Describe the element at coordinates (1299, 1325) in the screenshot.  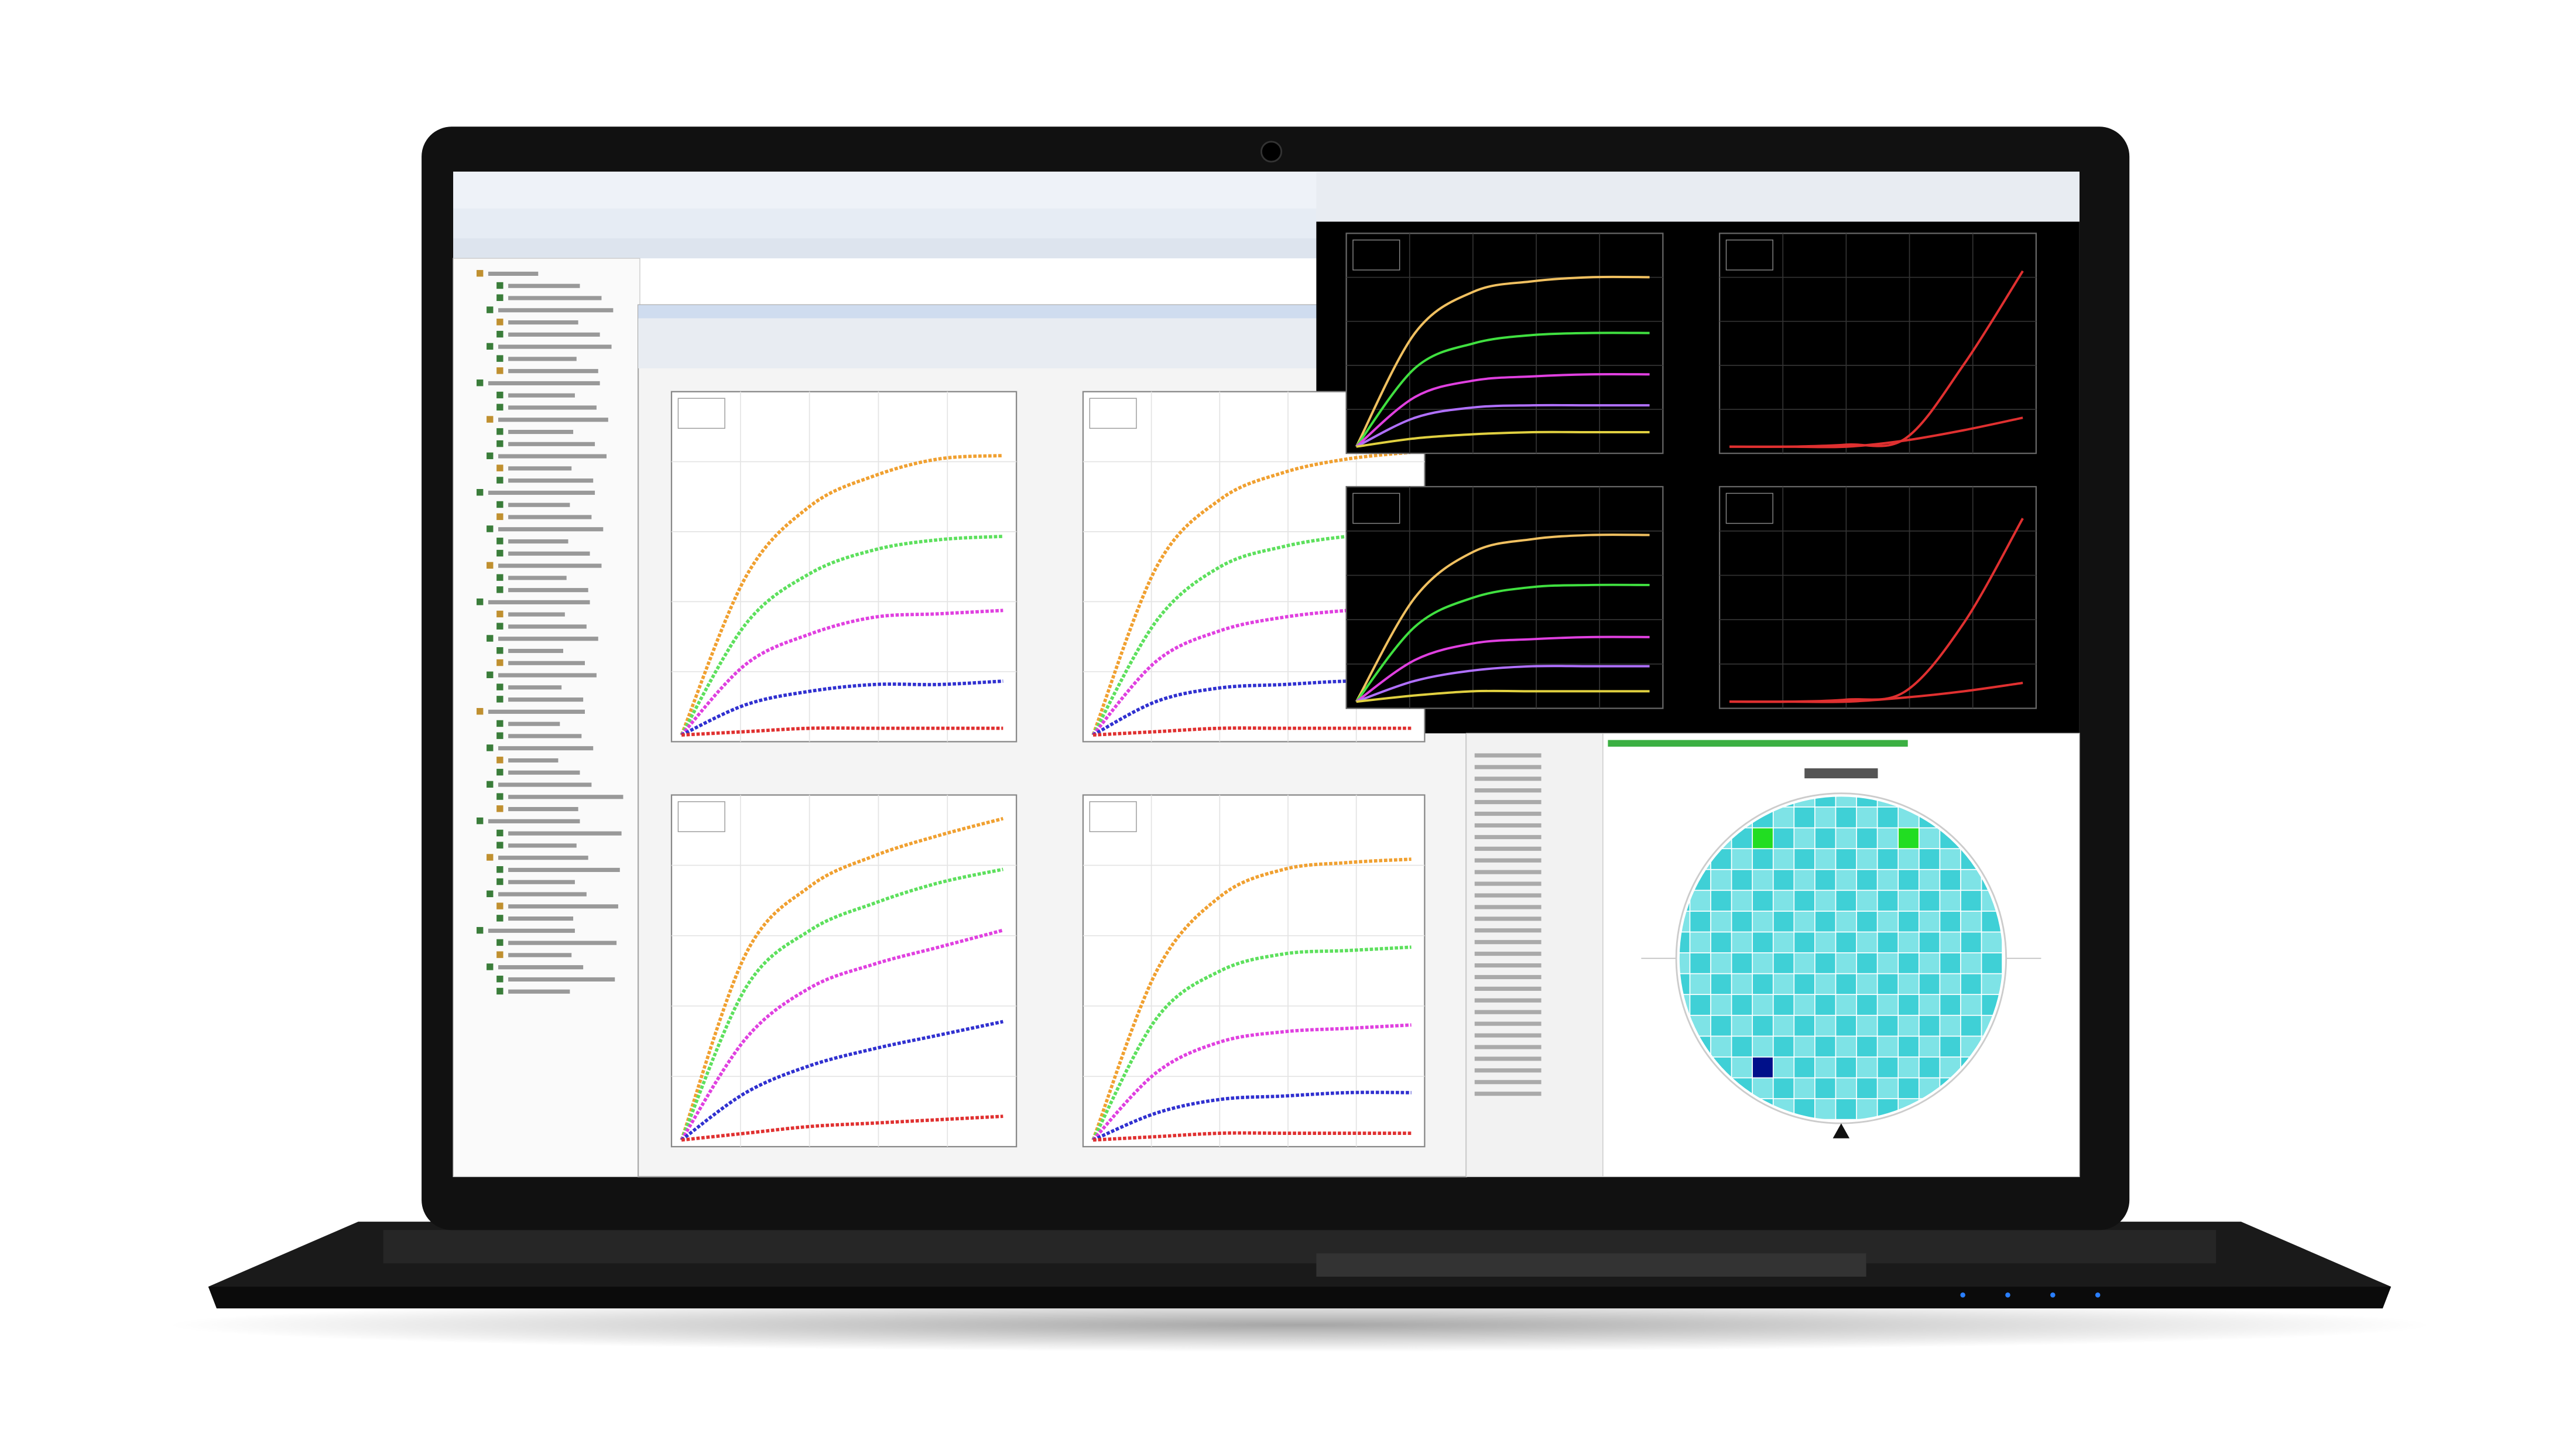
I see `shadow` at that location.